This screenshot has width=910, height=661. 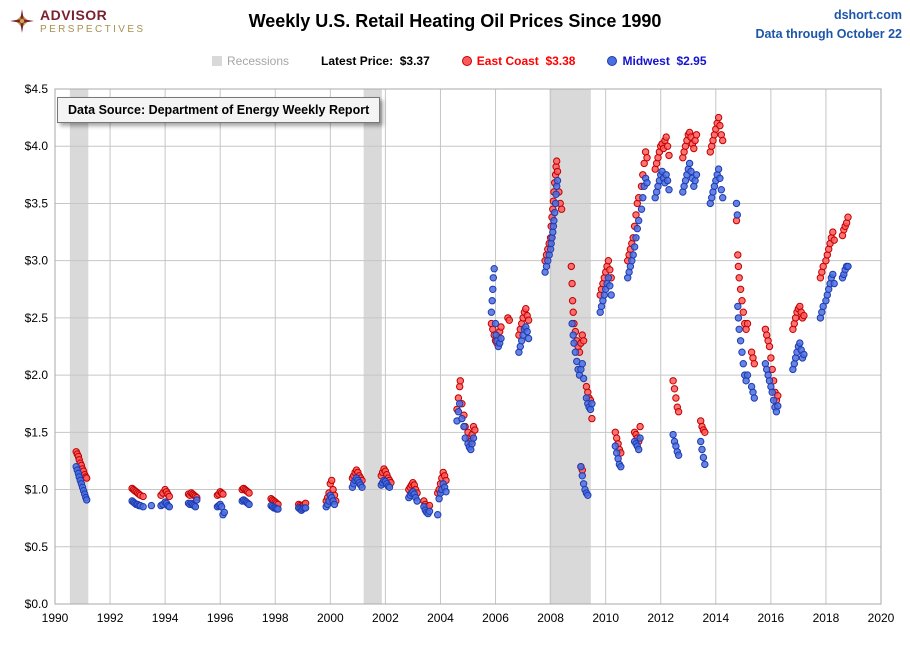 I want to click on midwest-marker-icon, so click(x=612, y=61).